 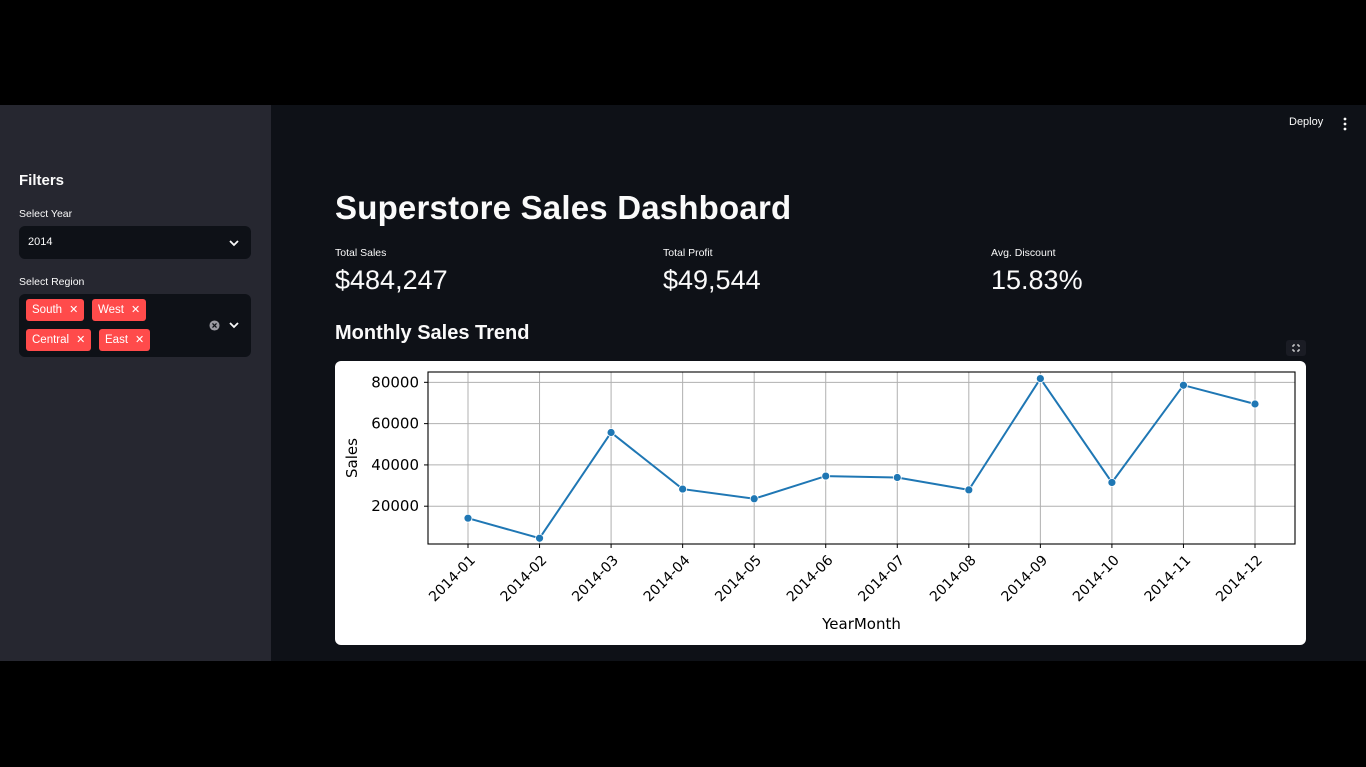 I want to click on series-line, so click(x=861, y=458).